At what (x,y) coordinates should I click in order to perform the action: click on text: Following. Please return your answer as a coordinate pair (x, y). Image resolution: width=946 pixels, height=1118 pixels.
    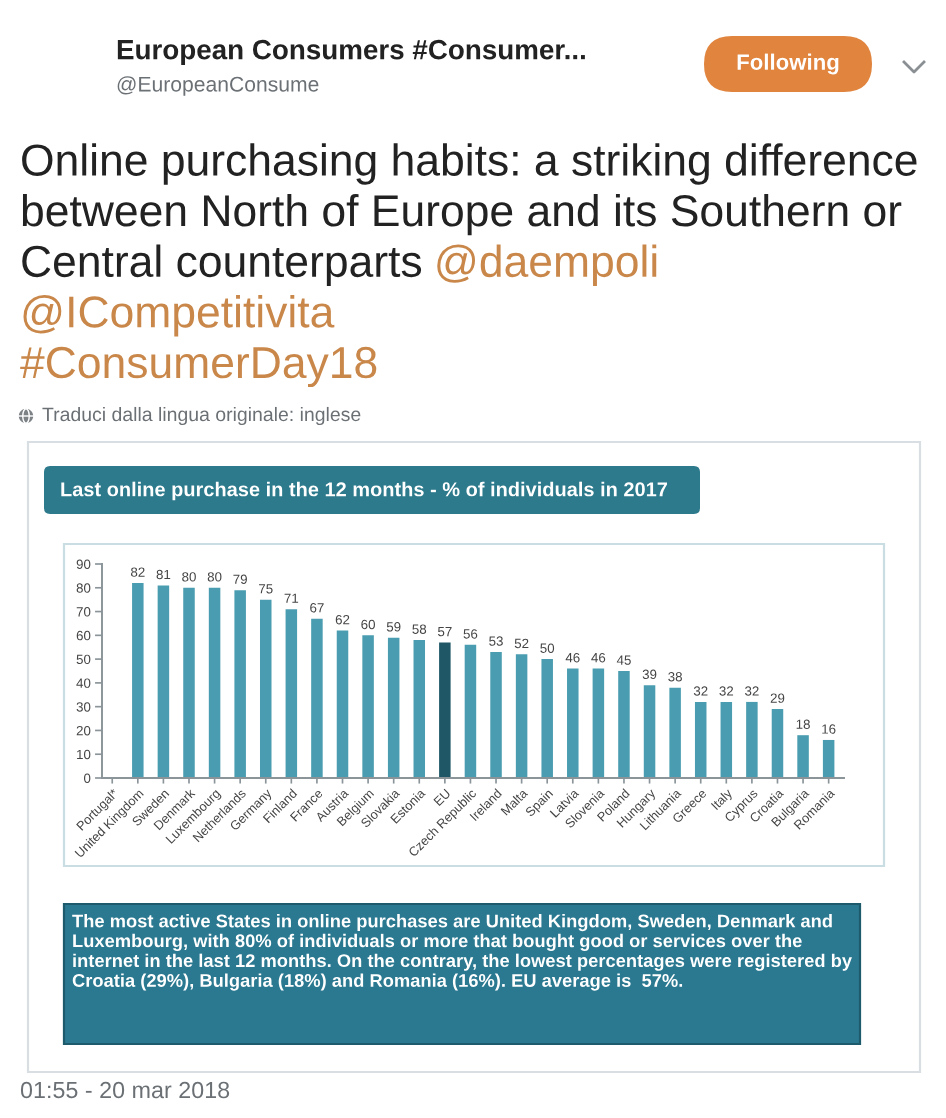
    Looking at the image, I should click on (788, 64).